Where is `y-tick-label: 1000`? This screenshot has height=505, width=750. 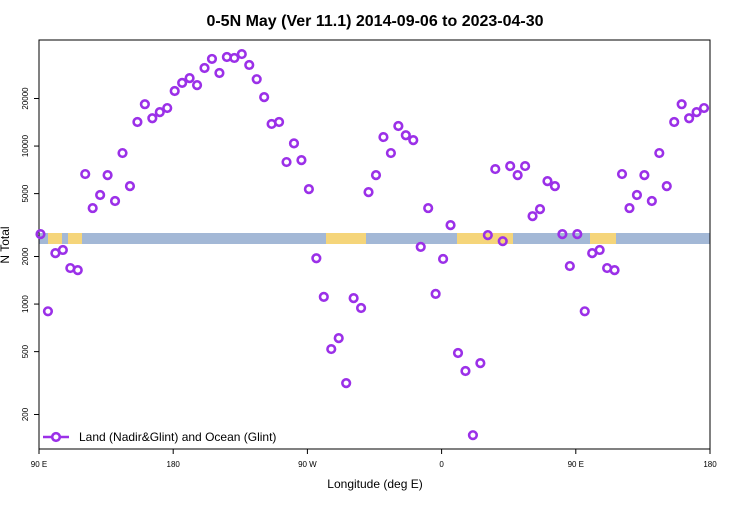
y-tick-label: 1000 is located at coordinates (25, 304).